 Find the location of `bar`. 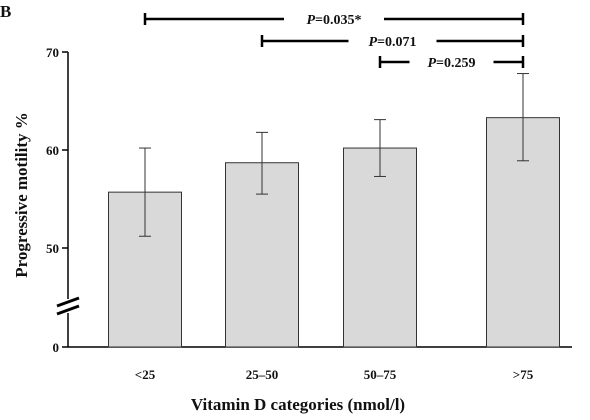

bar is located at coordinates (380, 247).